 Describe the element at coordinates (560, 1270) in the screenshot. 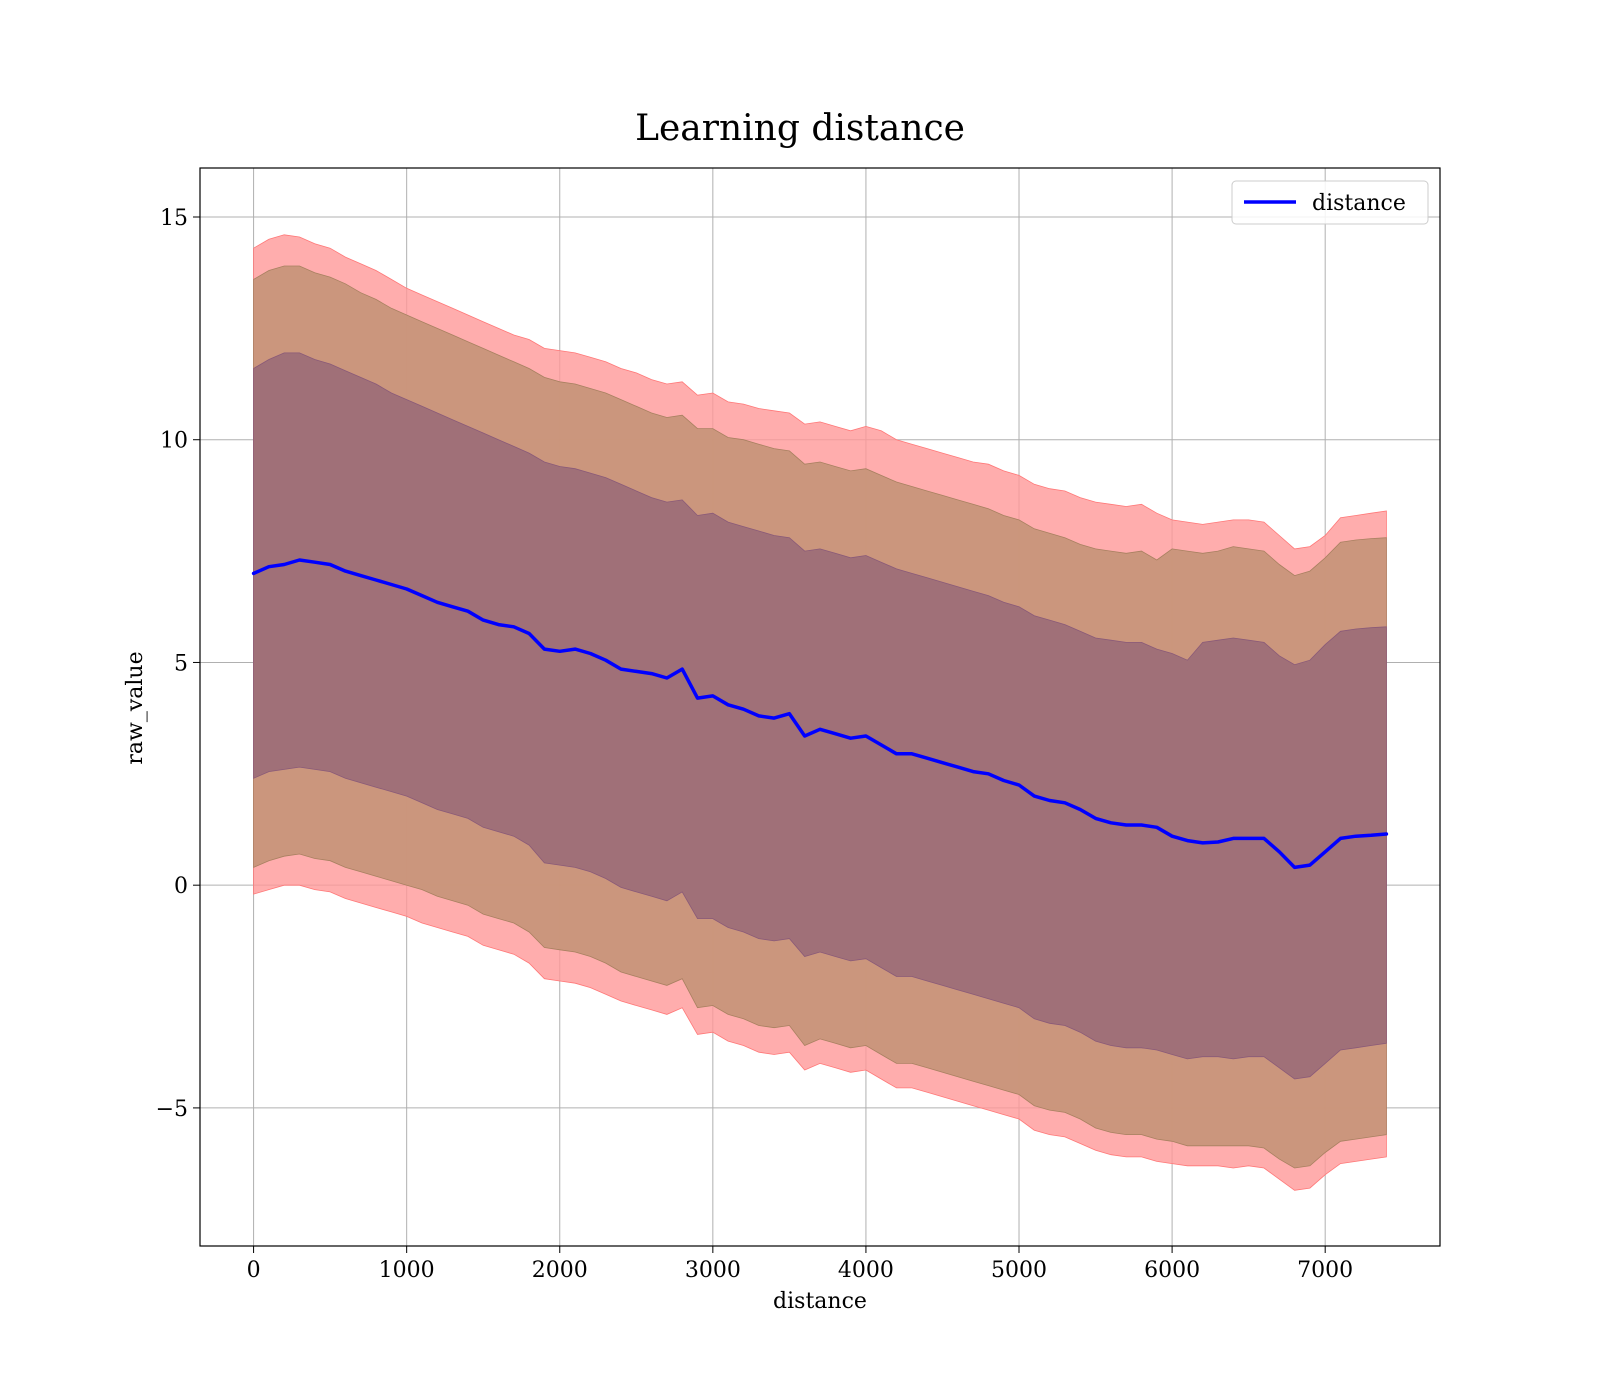

I see `x-tick-label: 2000` at that location.